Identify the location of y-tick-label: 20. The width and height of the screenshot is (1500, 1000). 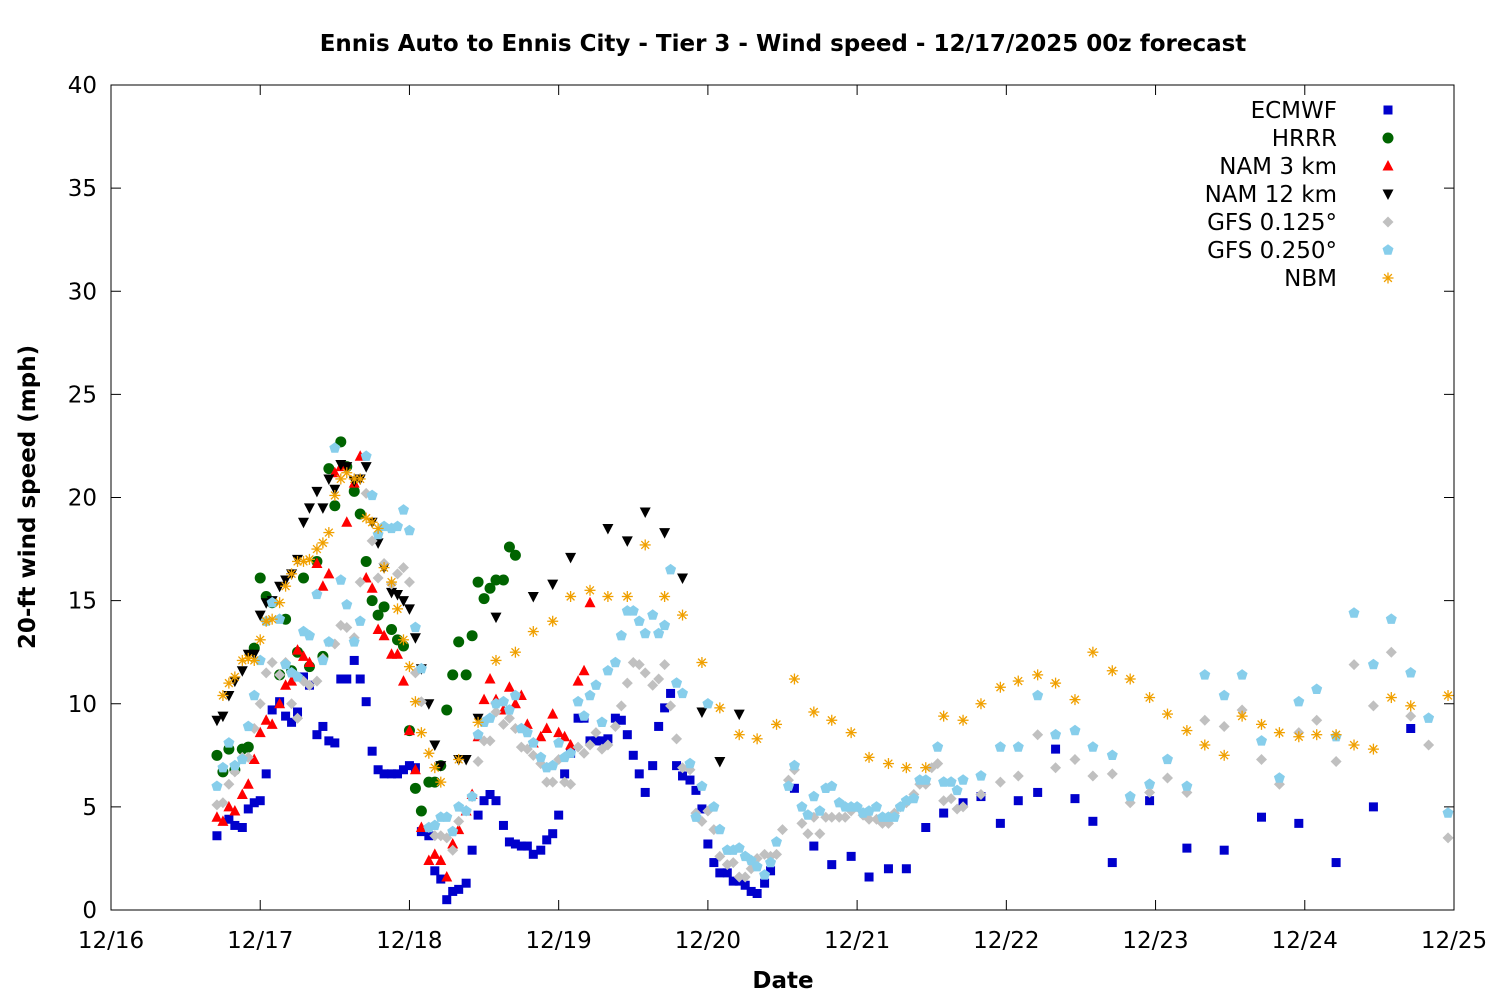
(82, 499).